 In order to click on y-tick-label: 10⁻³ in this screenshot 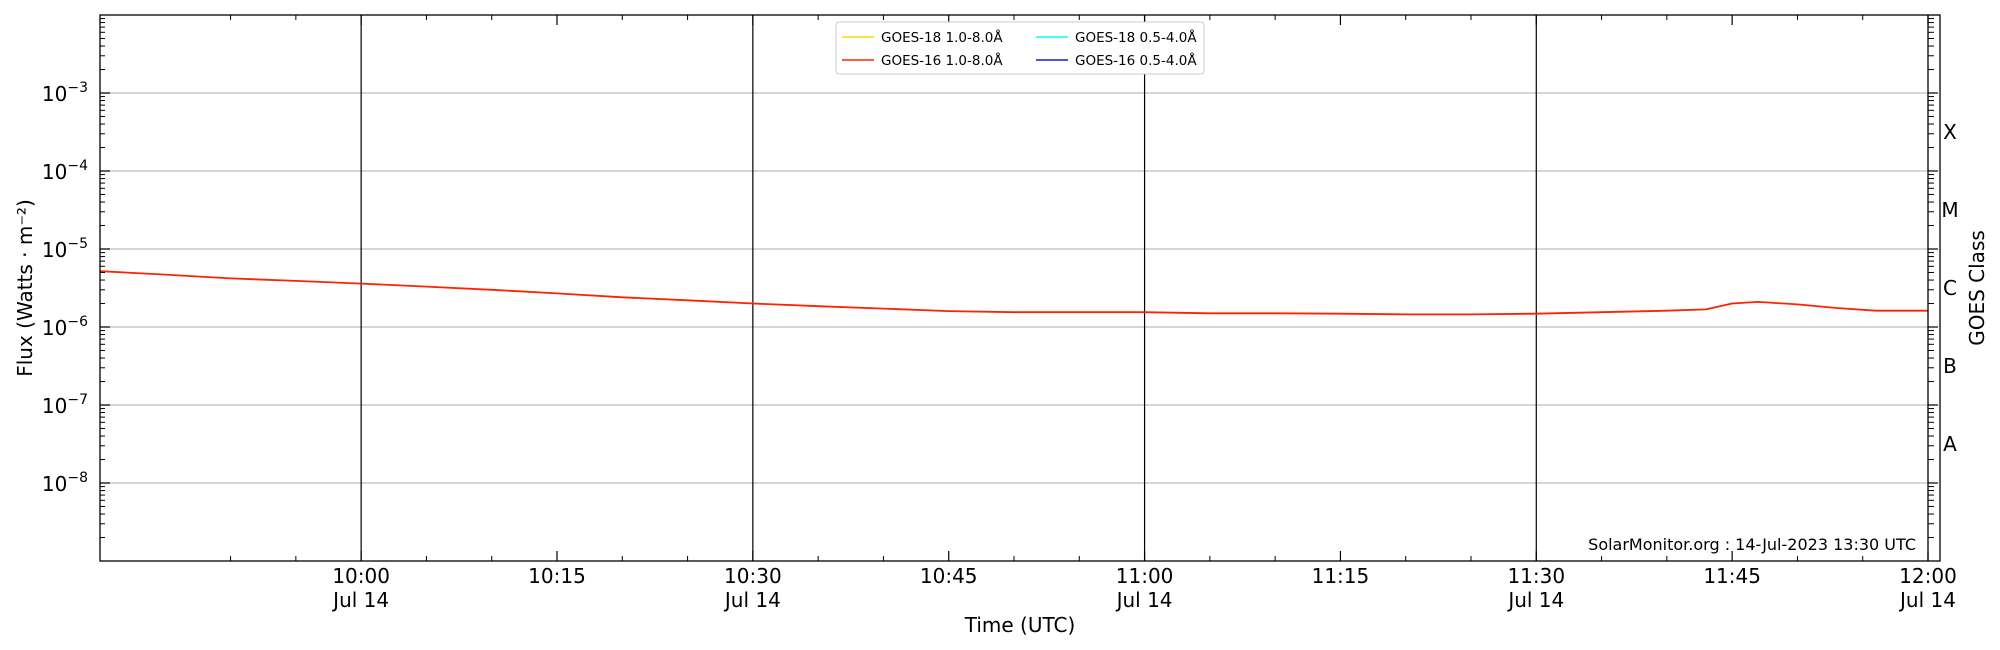, I will do `click(65, 93)`.